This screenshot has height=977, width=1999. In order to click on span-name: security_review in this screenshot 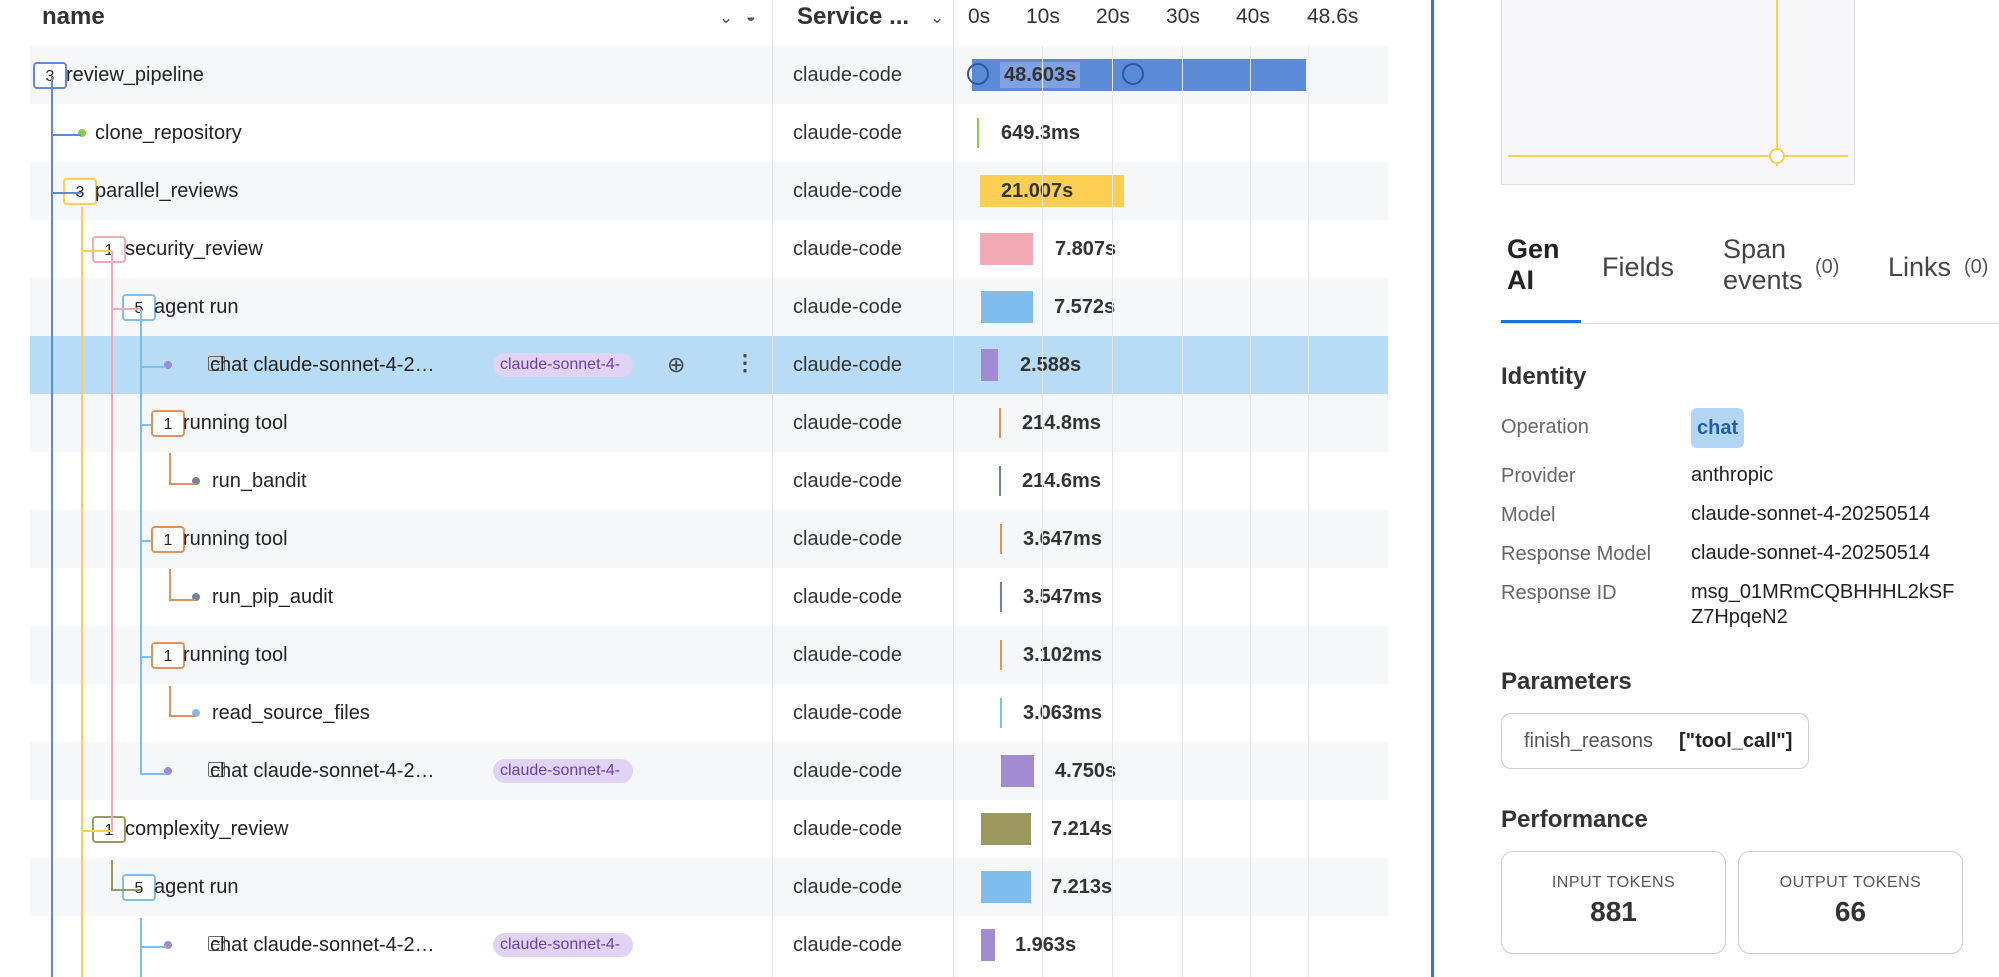, I will do `click(194, 249)`.